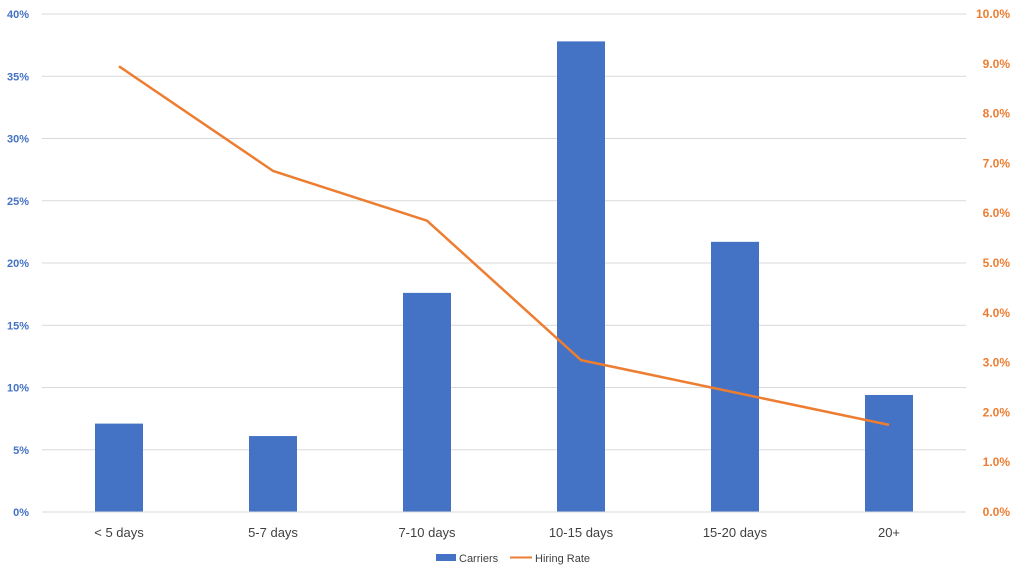  Describe the element at coordinates (18, 202) in the screenshot. I see `left-tick-label: 25%` at that location.